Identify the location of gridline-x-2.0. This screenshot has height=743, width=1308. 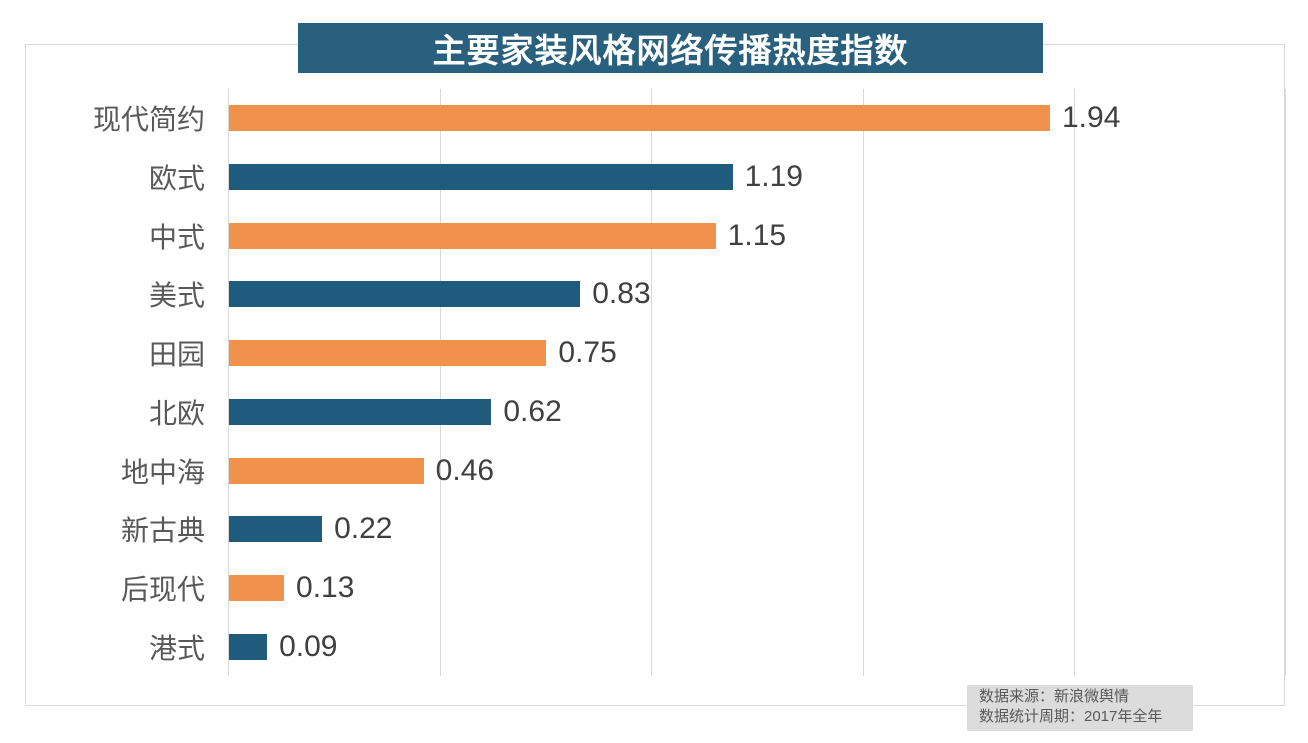
(1075, 382).